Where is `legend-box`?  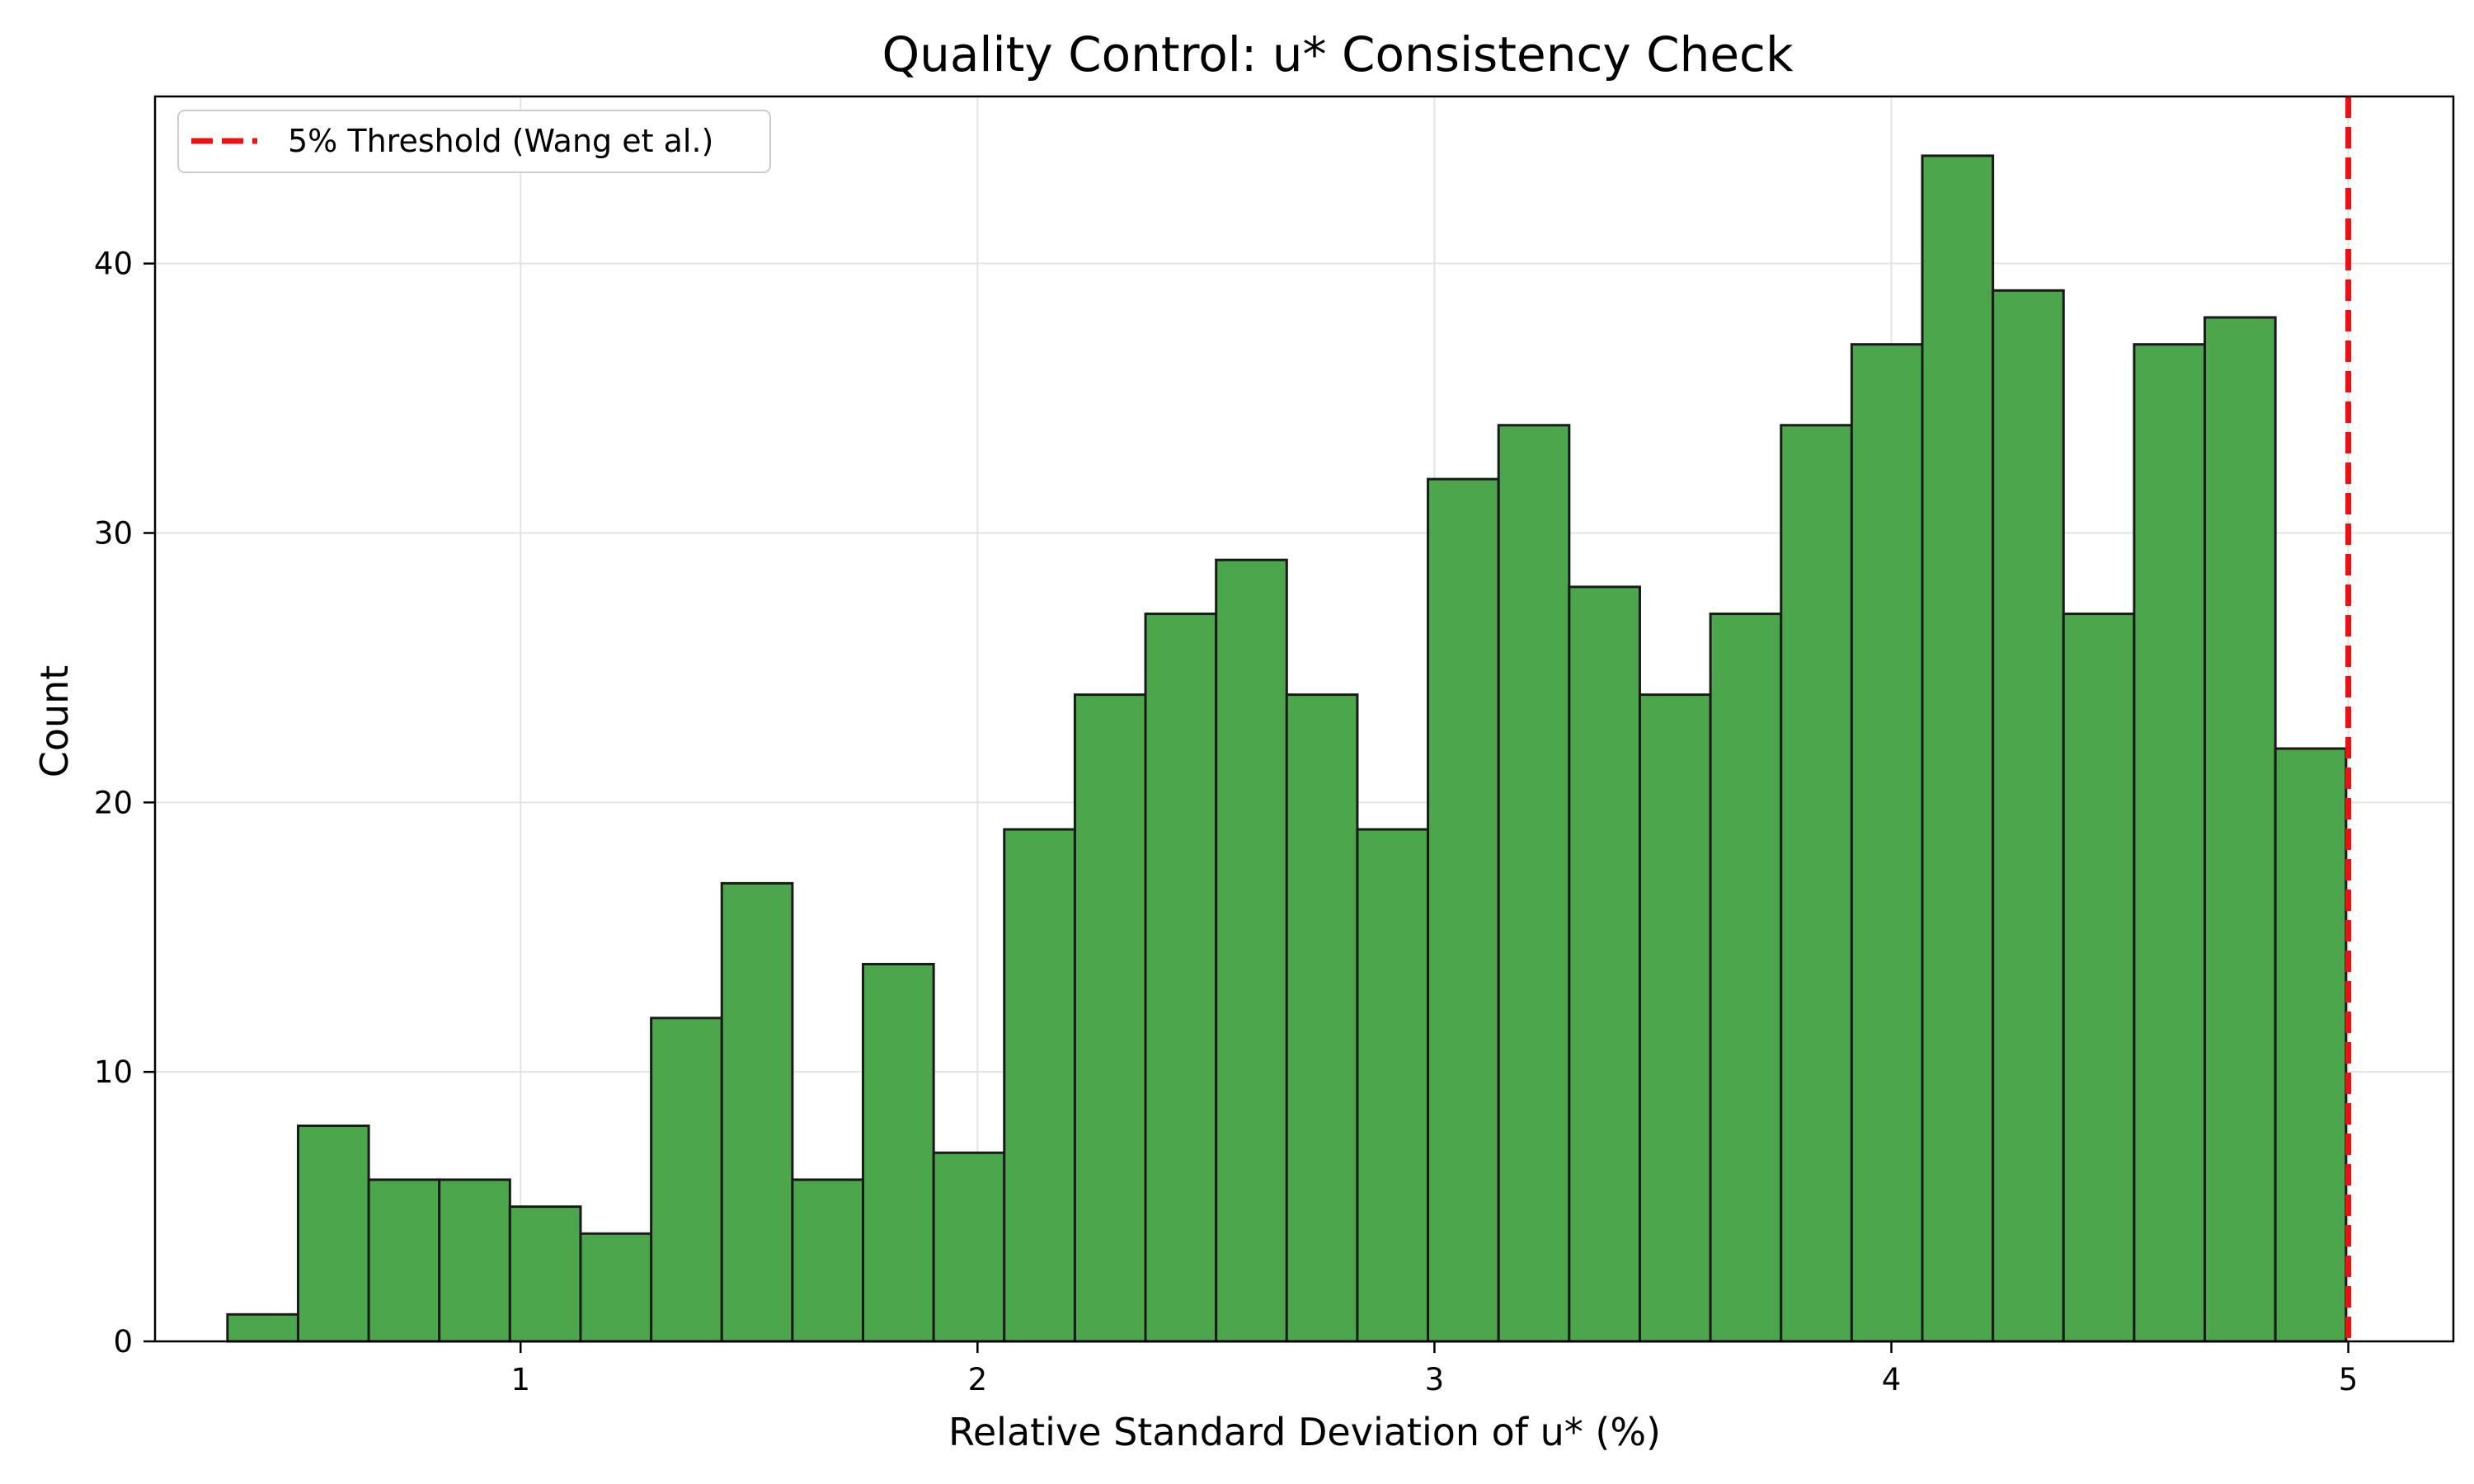 legend-box is located at coordinates (474, 141).